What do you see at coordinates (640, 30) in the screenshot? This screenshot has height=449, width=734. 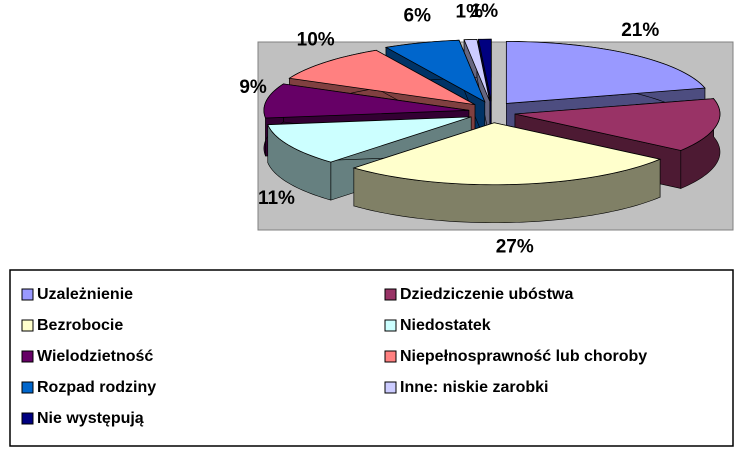 I see `data-label: 21%` at bounding box center [640, 30].